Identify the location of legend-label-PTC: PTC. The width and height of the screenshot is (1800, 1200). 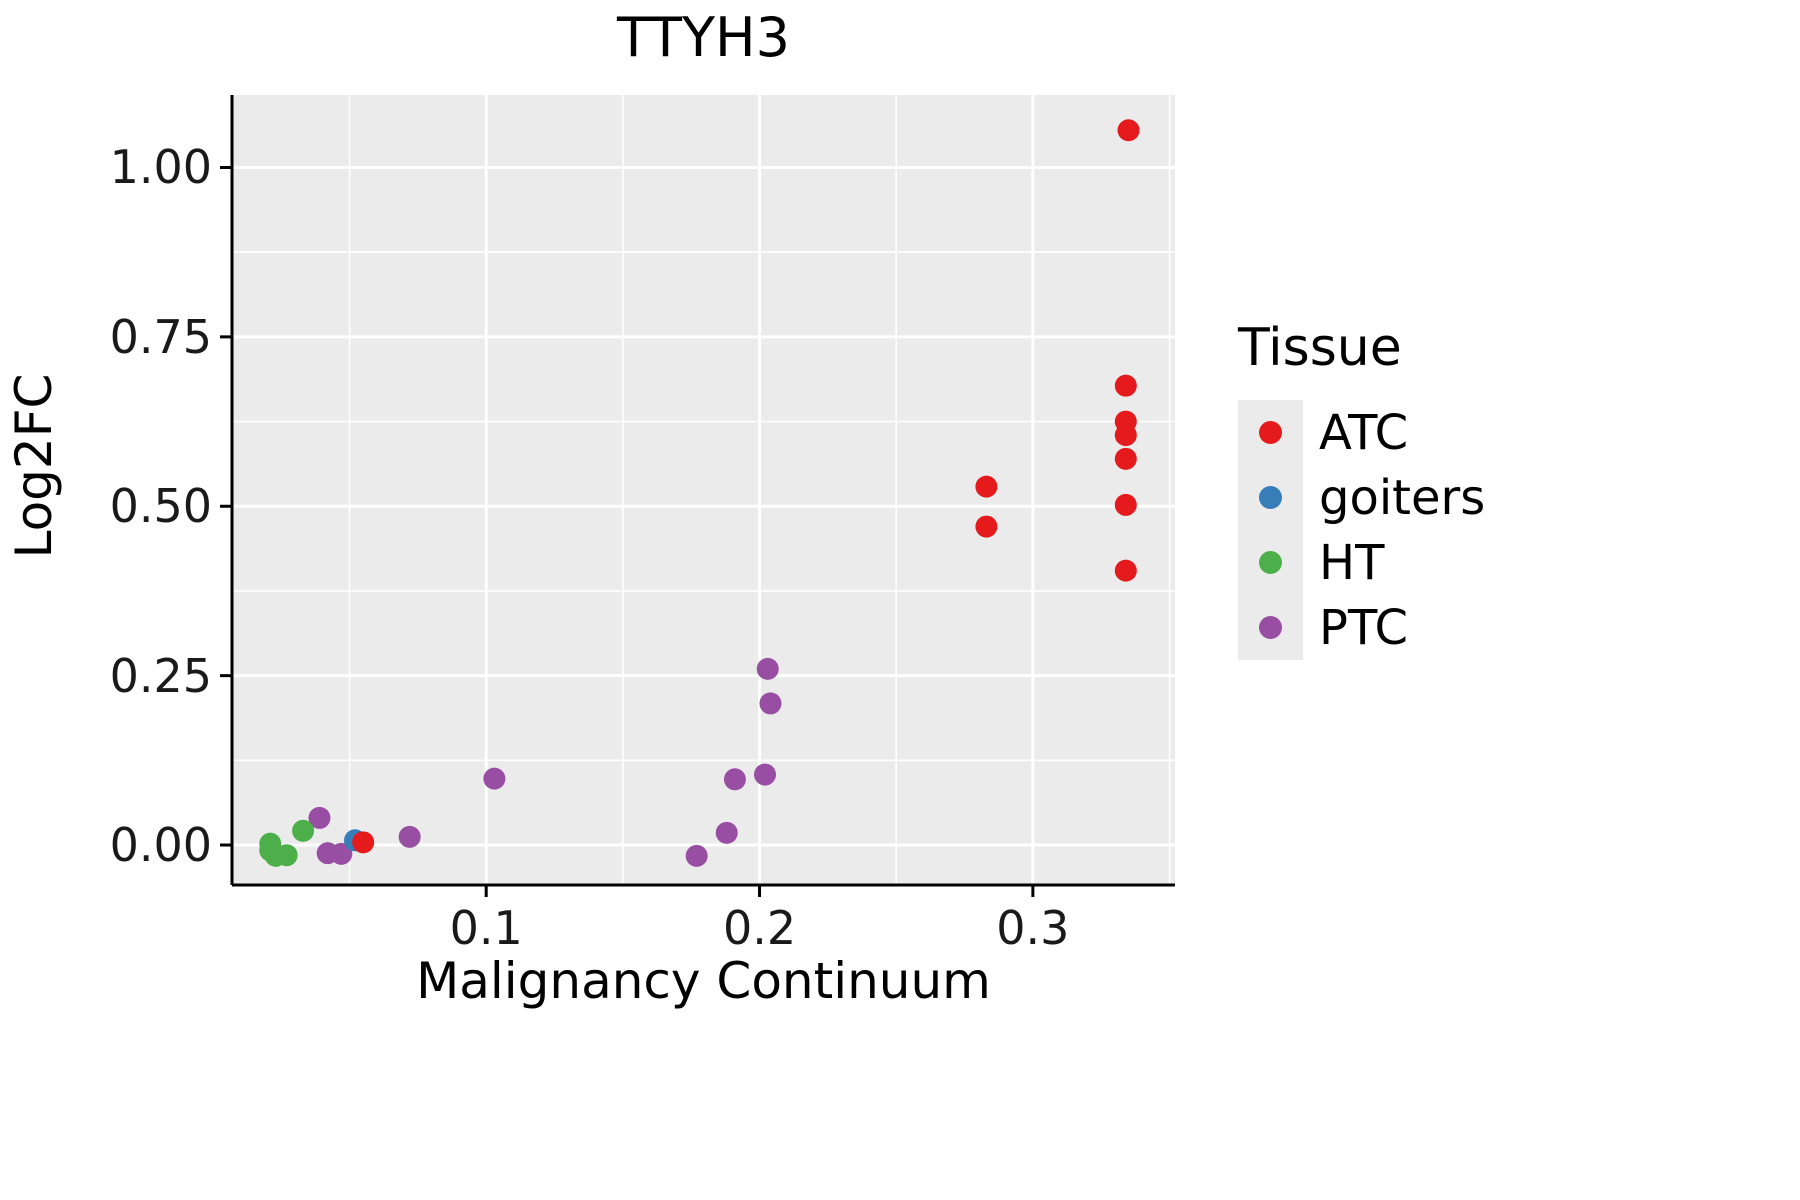
(1363, 627).